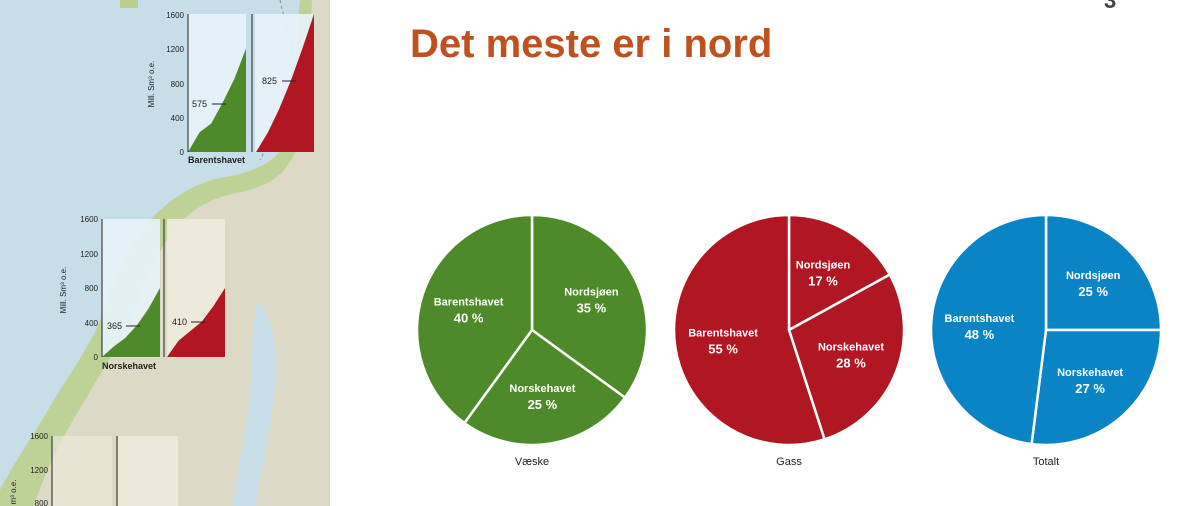  What do you see at coordinates (196, 322) in the screenshot?
I see `area-gas-norskehavet` at bounding box center [196, 322].